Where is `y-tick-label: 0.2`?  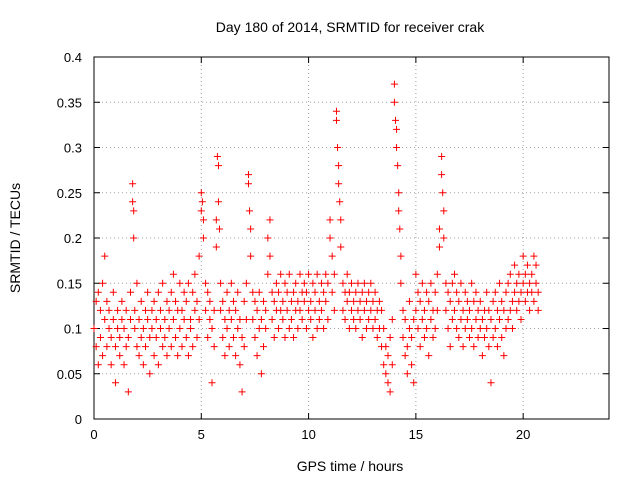
y-tick-label: 0.2 is located at coordinates (73, 238).